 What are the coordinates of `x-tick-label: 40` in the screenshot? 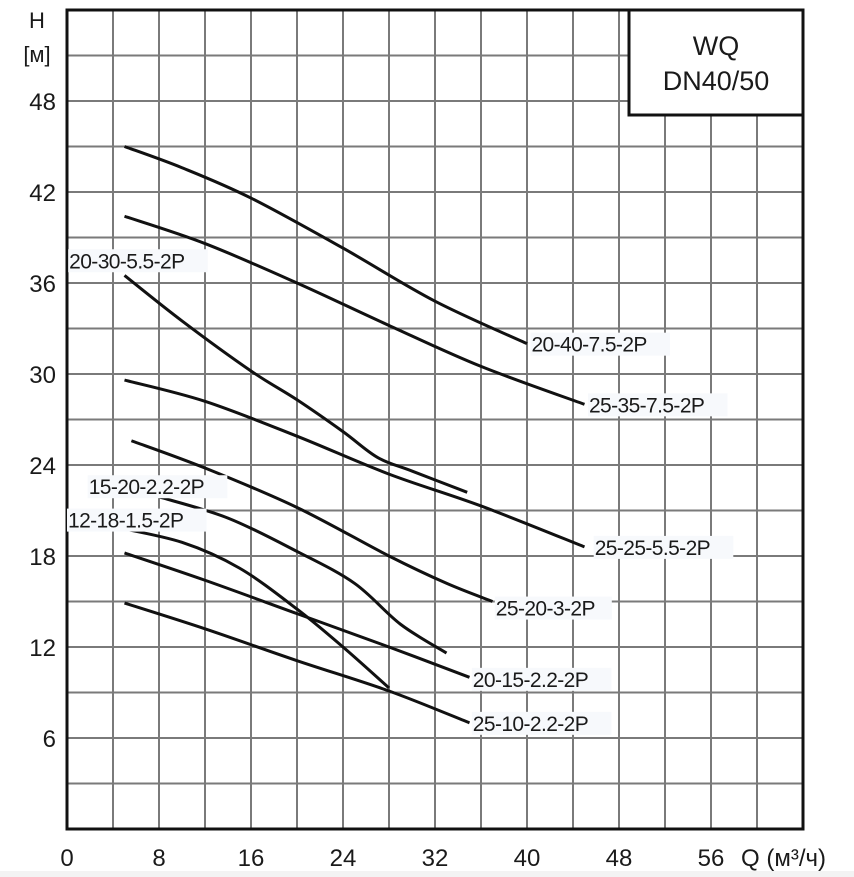 It's located at (527, 858).